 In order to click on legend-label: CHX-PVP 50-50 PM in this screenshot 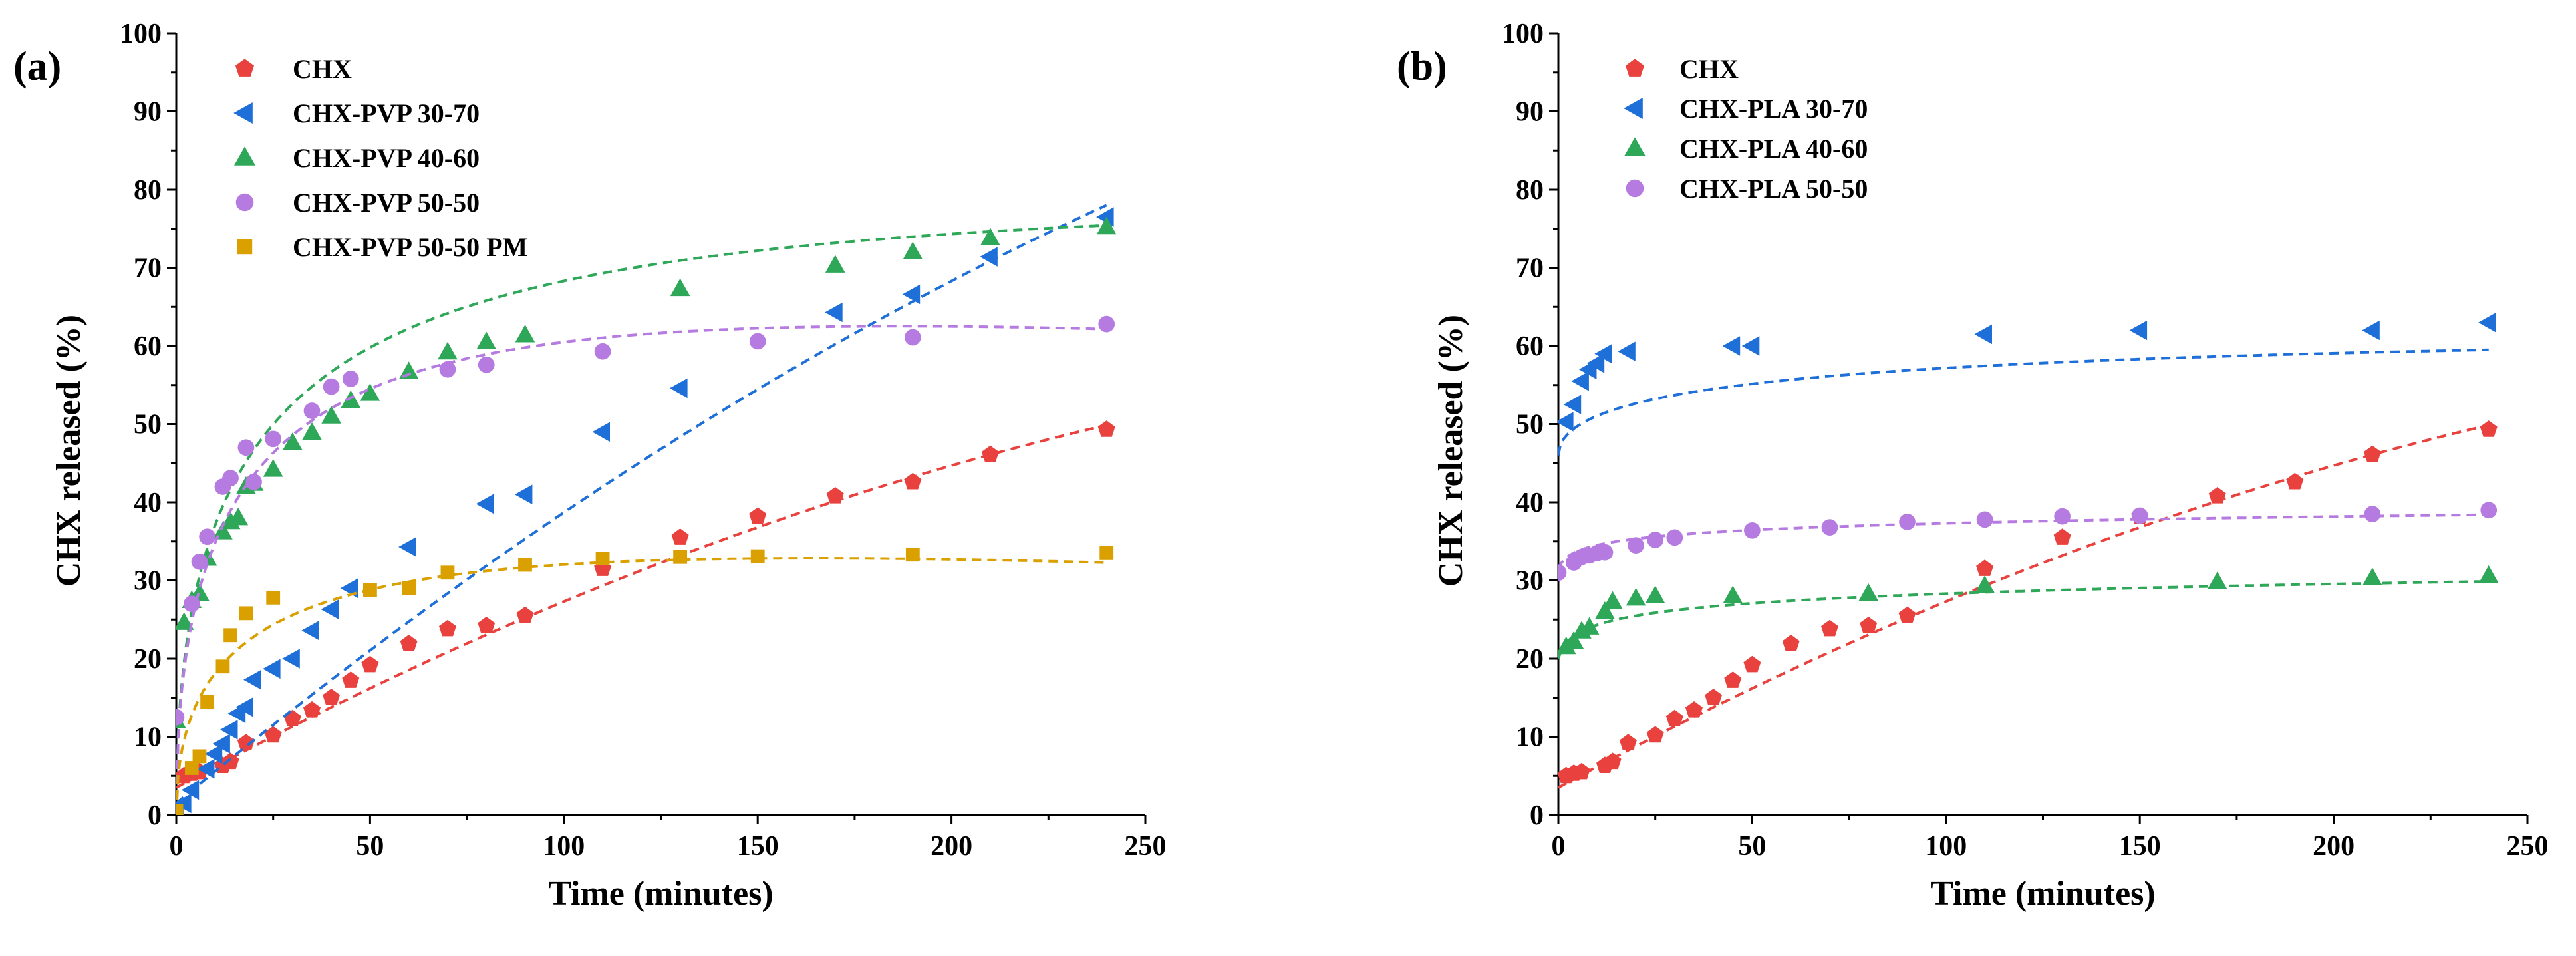, I will do `click(410, 247)`.